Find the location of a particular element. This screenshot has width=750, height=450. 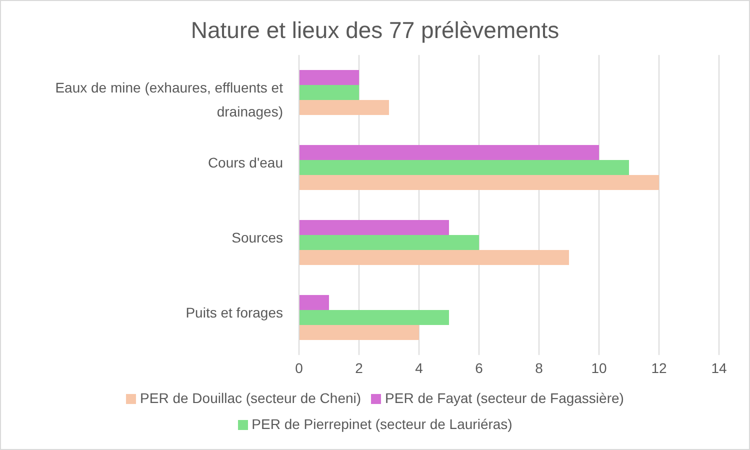

y-tick-label: Sources is located at coordinates (257, 238).